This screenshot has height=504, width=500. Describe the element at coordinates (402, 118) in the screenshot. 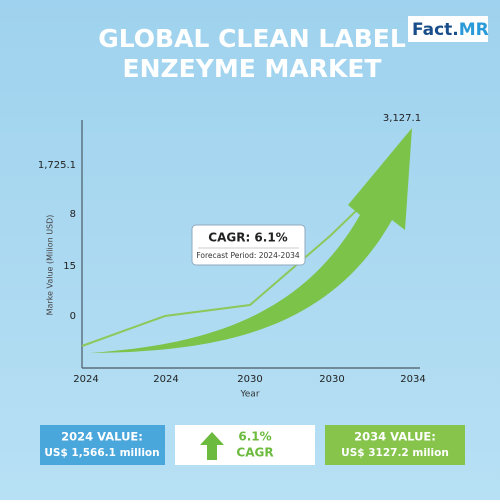

I see `end-label: 3,127.1` at that location.